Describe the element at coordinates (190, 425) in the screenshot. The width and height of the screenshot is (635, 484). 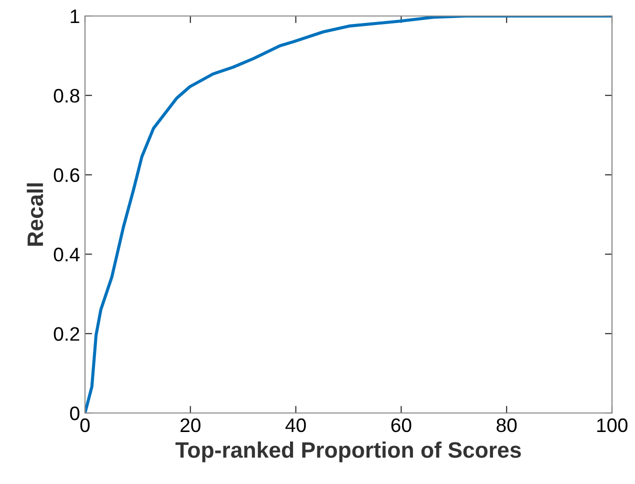
I see `x-tick-label: 20` at that location.